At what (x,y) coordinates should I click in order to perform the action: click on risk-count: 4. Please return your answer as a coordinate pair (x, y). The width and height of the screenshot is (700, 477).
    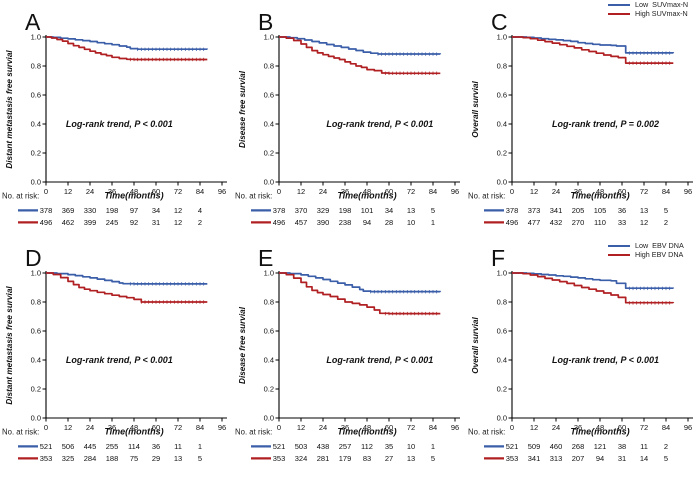
    Looking at the image, I should click on (200, 210).